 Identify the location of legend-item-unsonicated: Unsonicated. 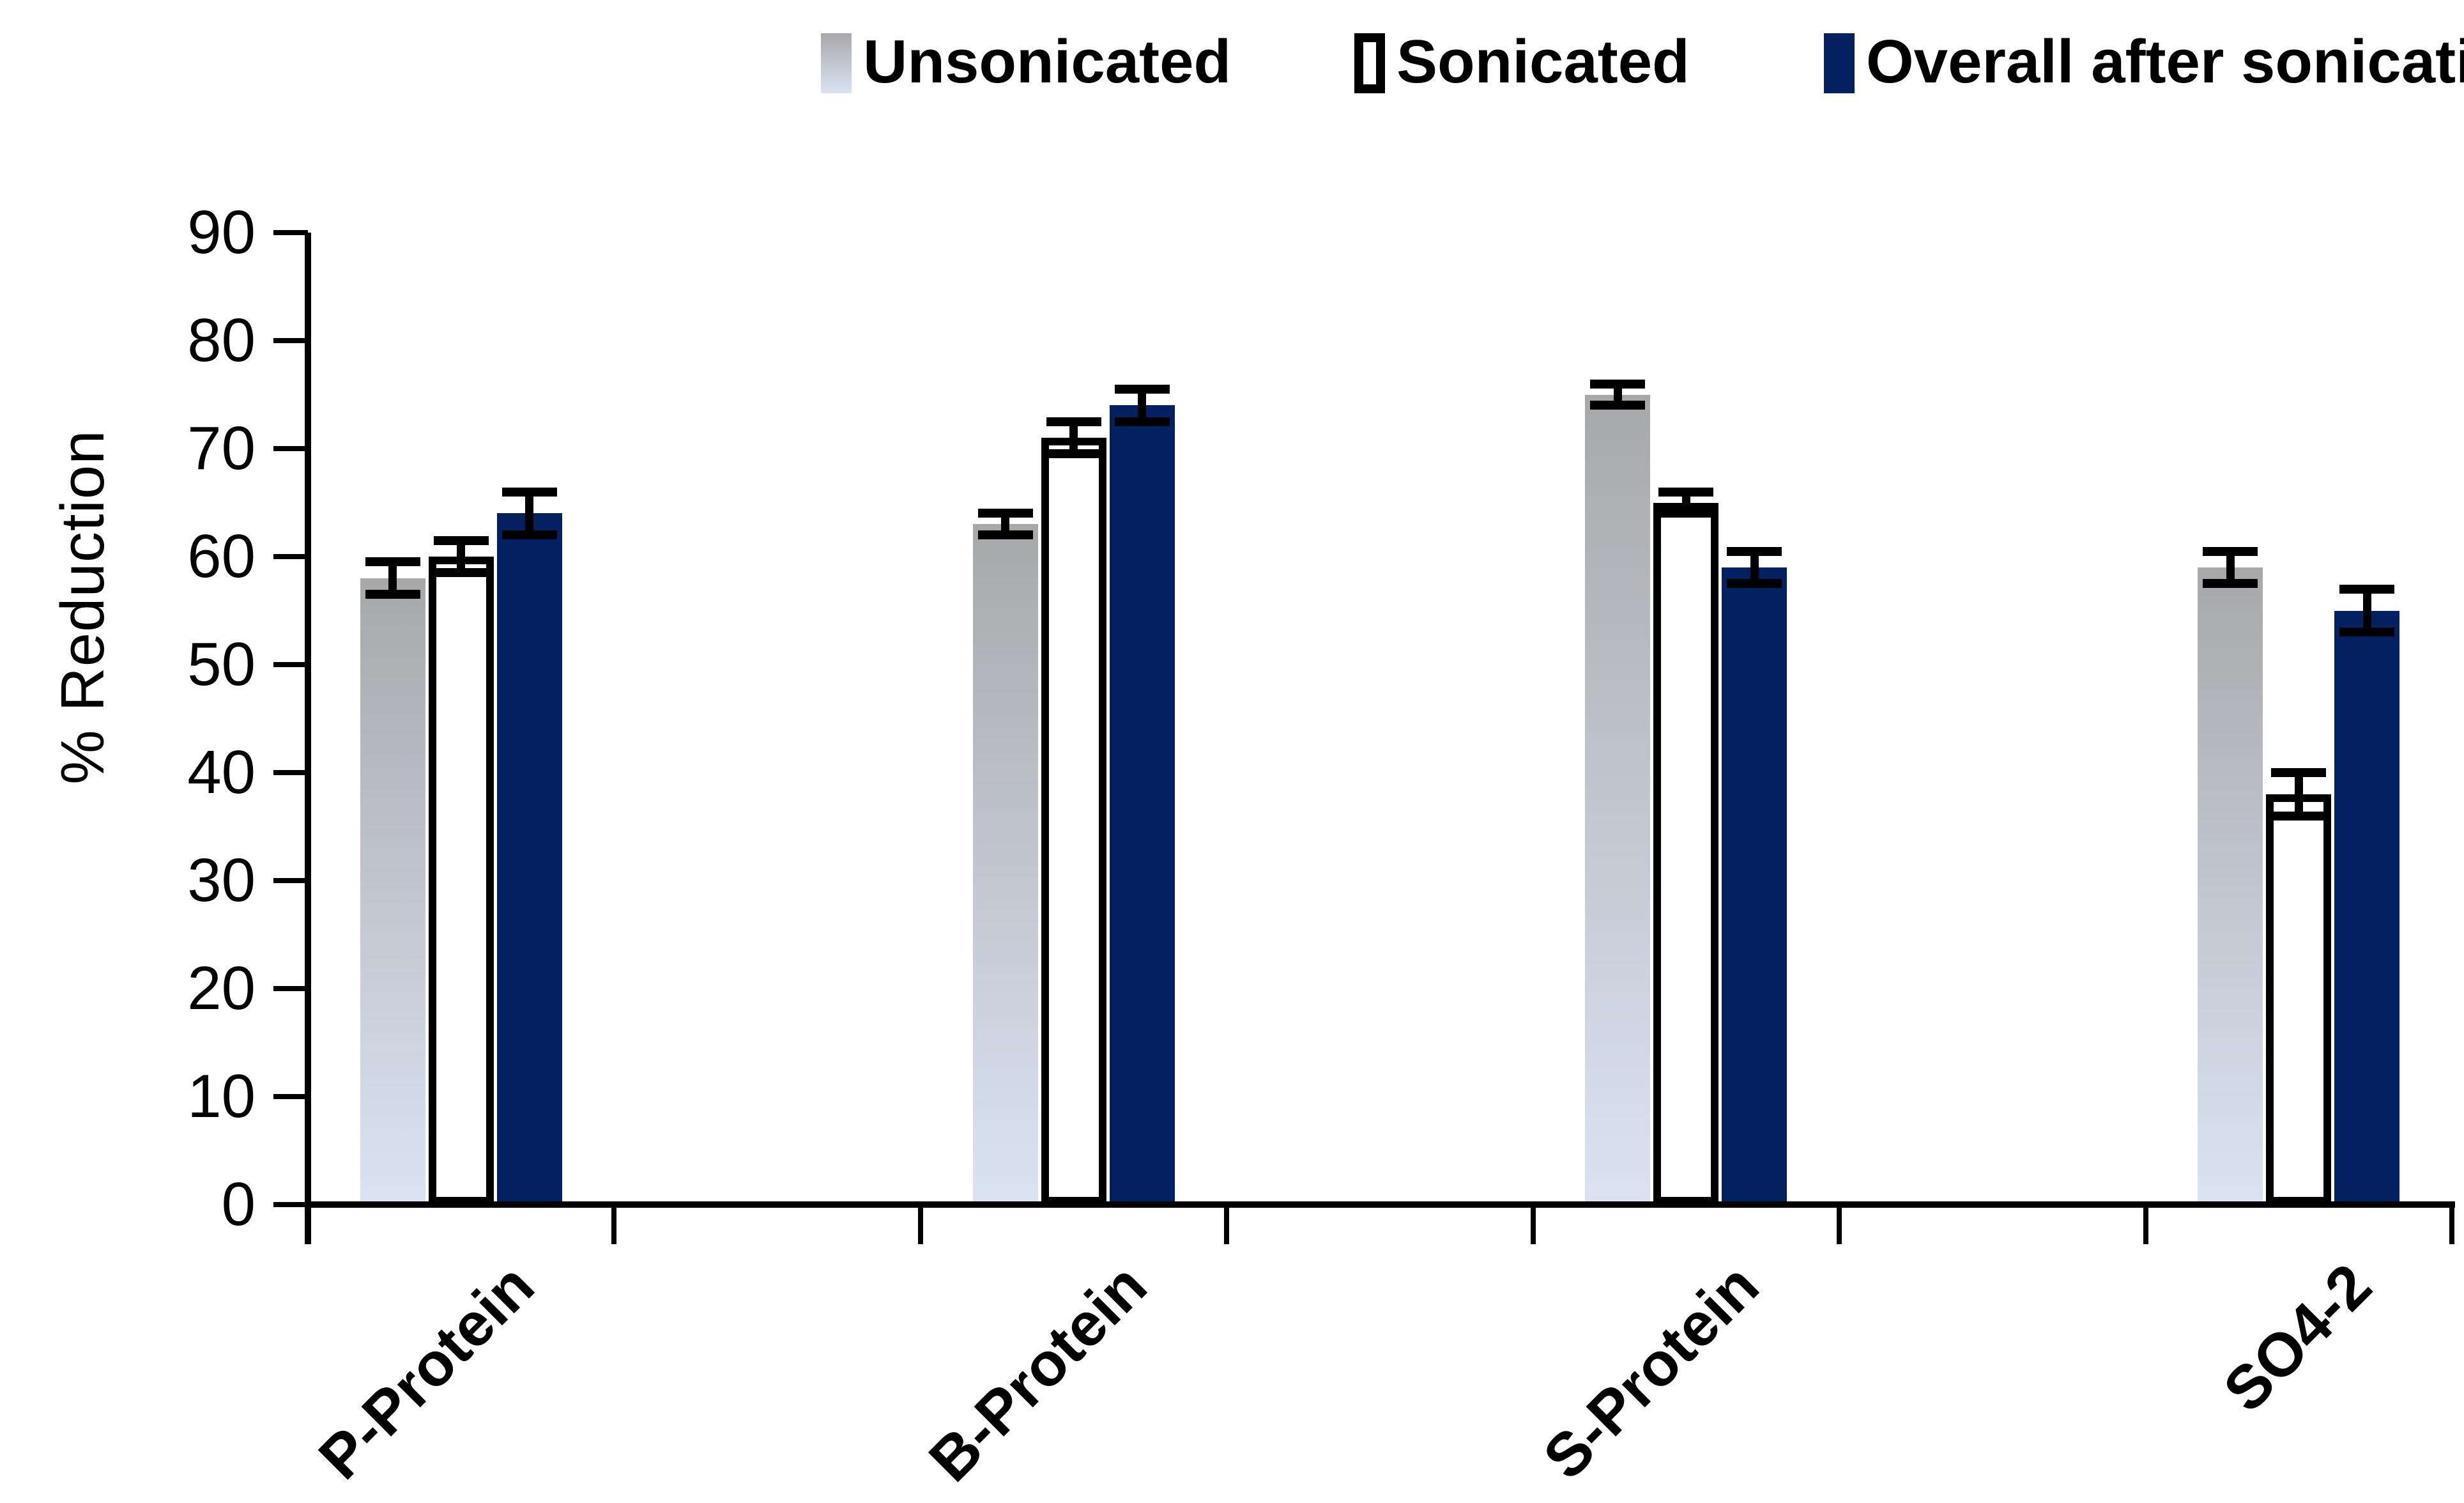
(1026, 62).